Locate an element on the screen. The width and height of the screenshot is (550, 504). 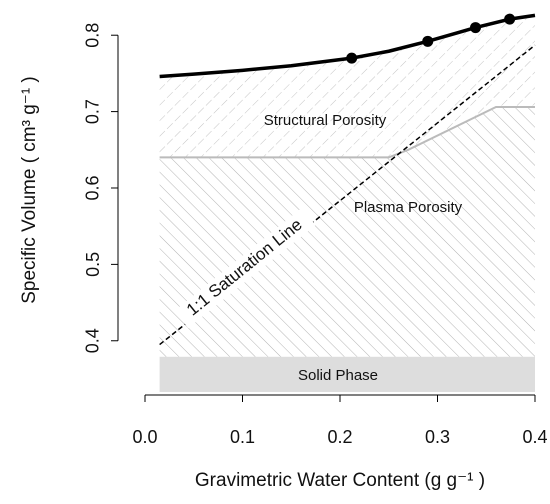
solid-phase-label: Solid Phase is located at coordinates (338, 375).